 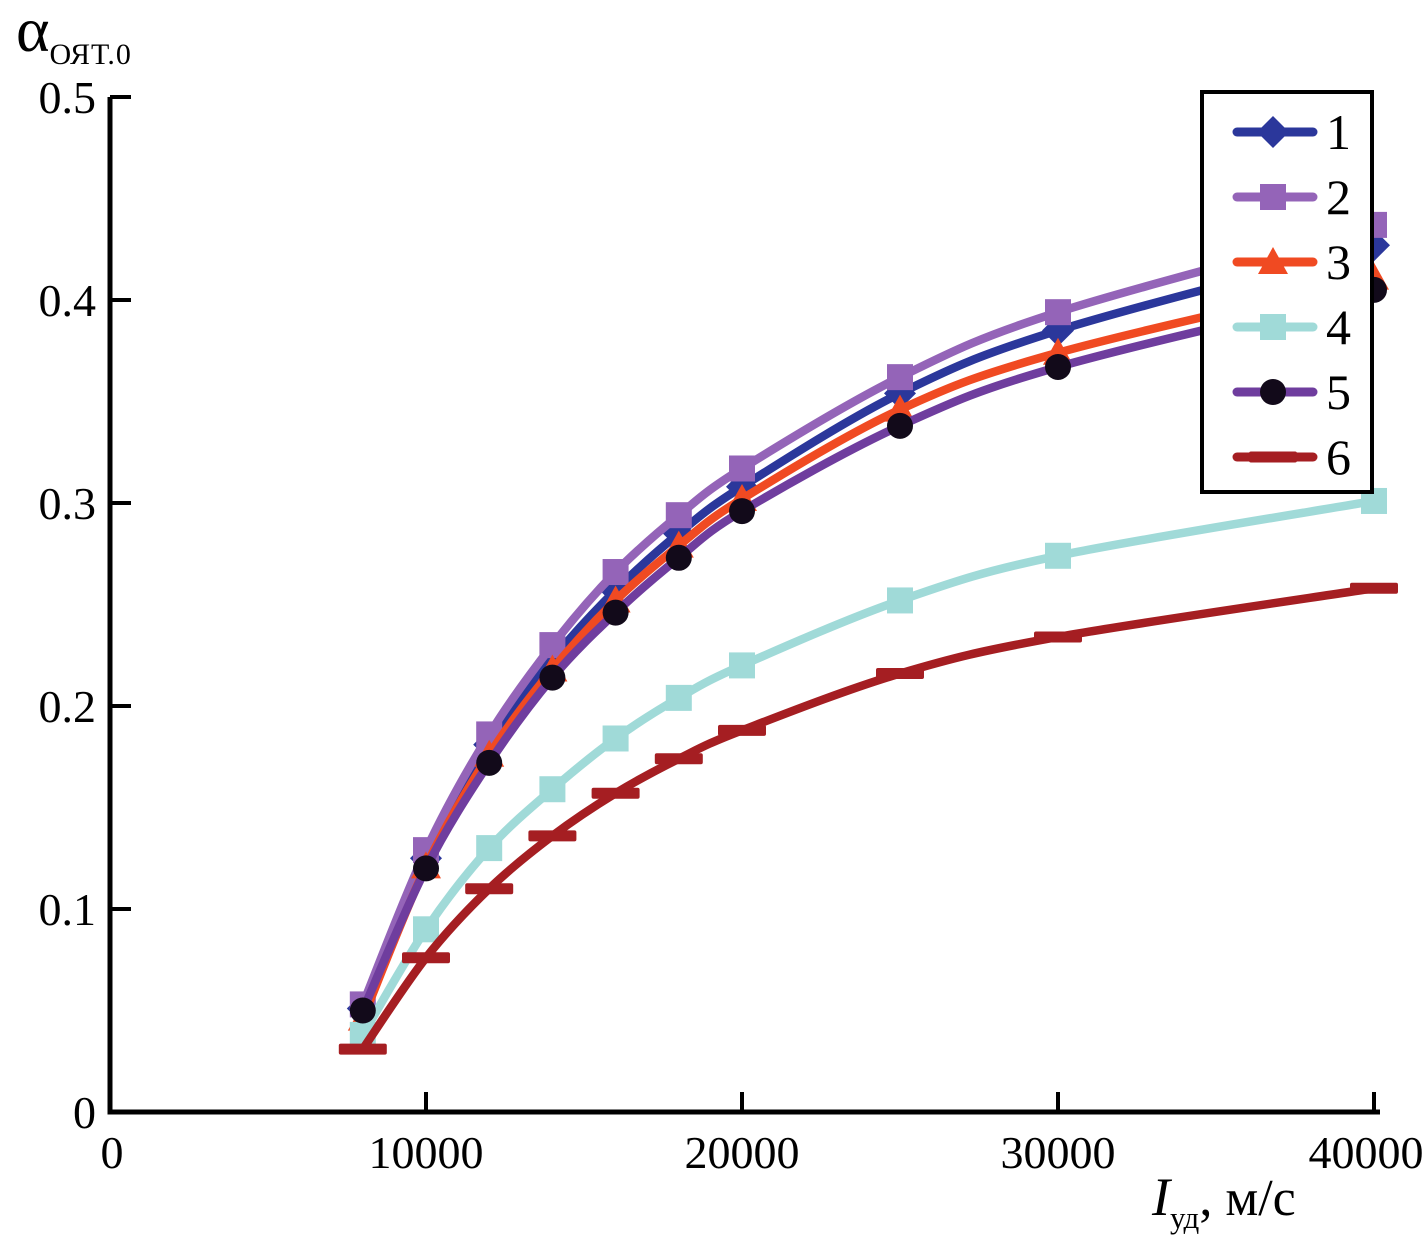 I want to click on x-tick-label: 10000, so click(x=426, y=1152).